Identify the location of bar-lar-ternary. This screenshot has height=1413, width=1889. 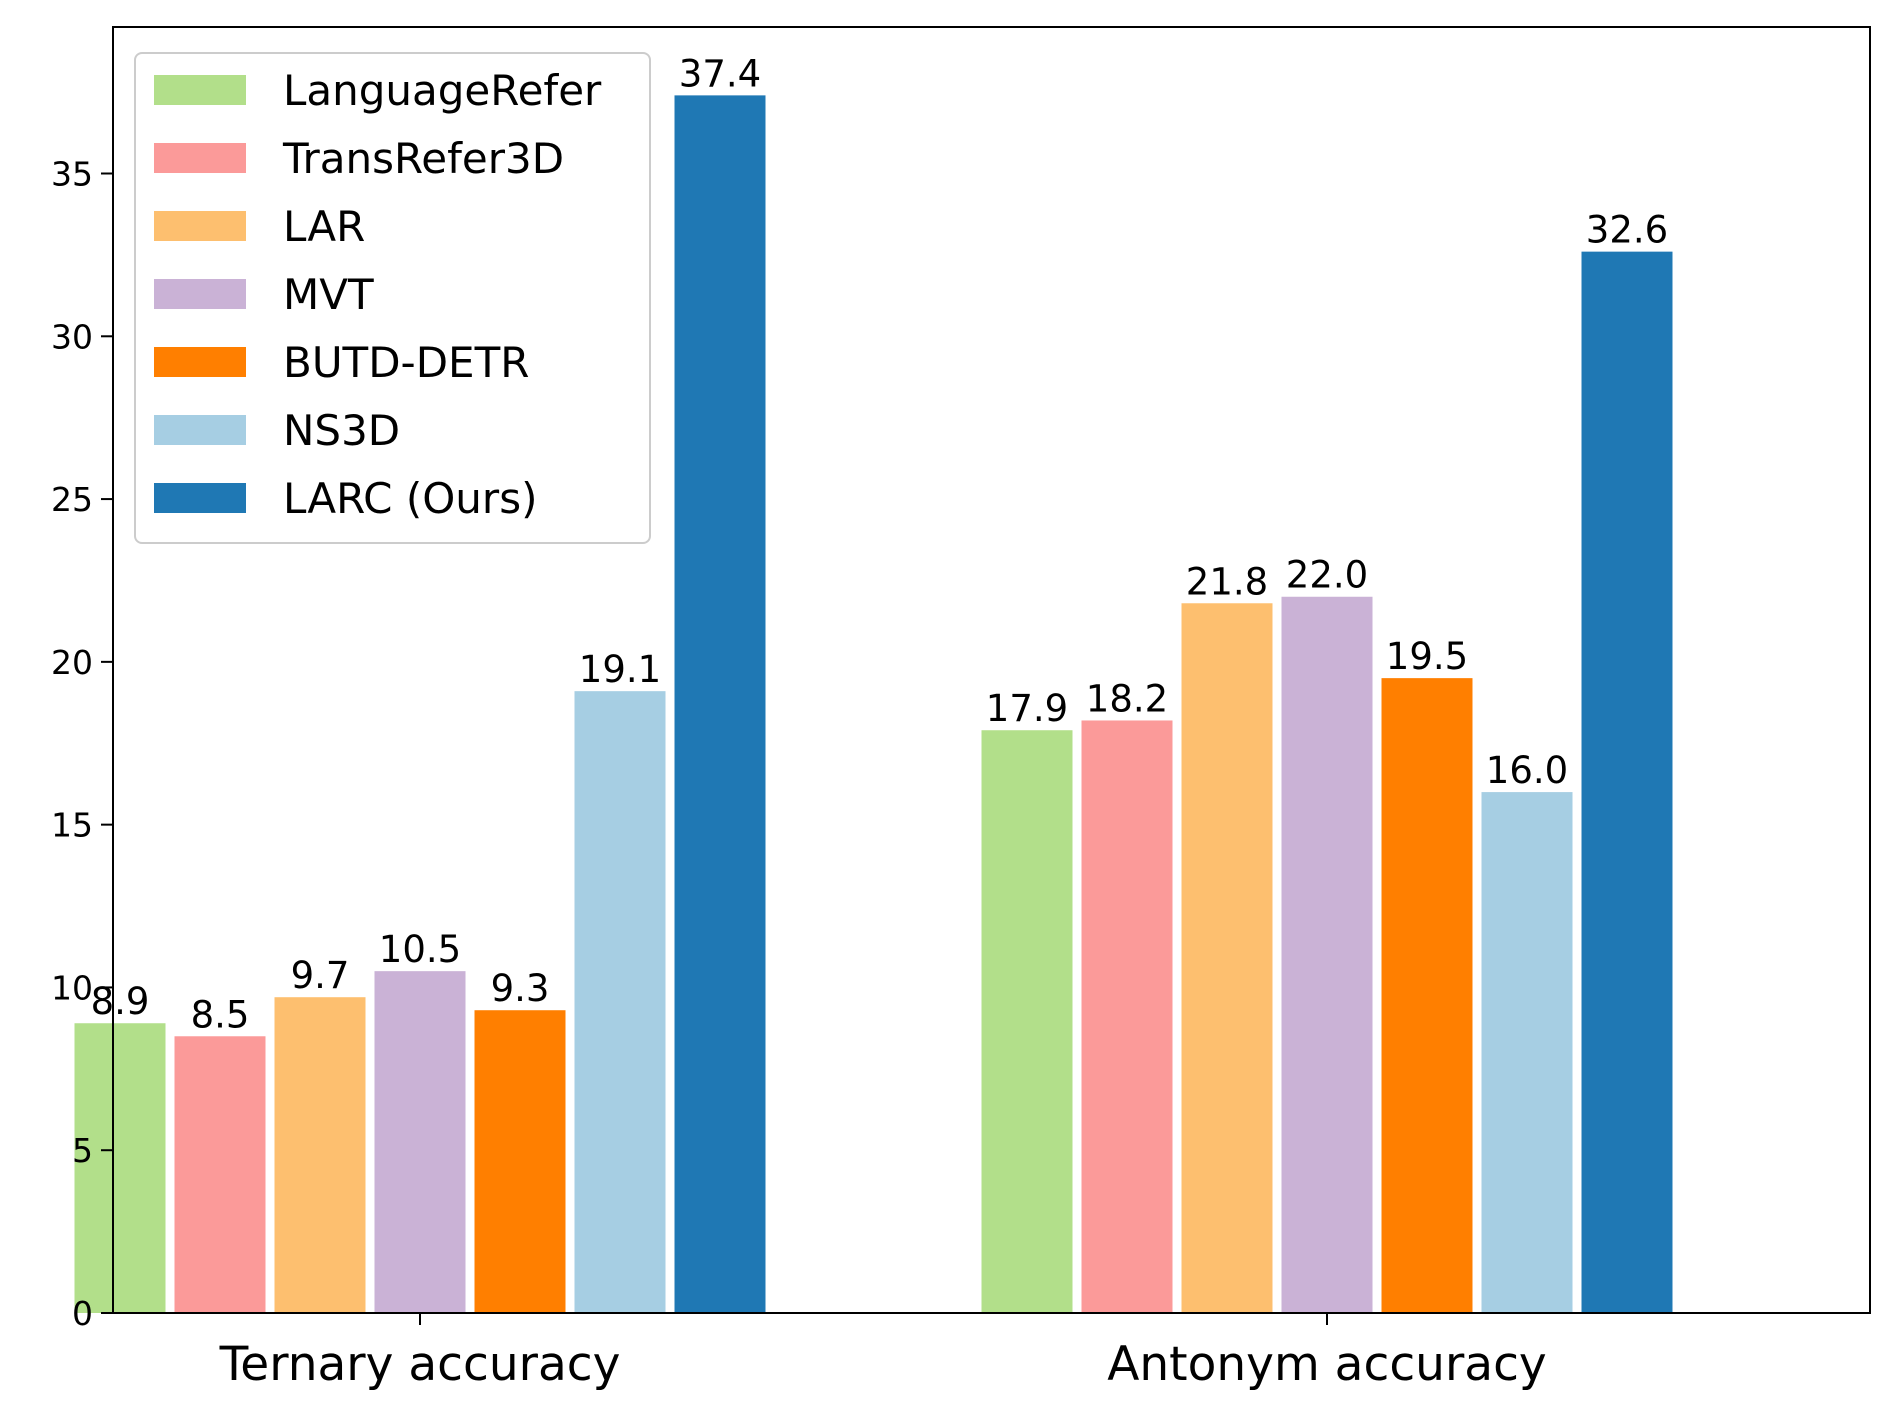
(320, 1155).